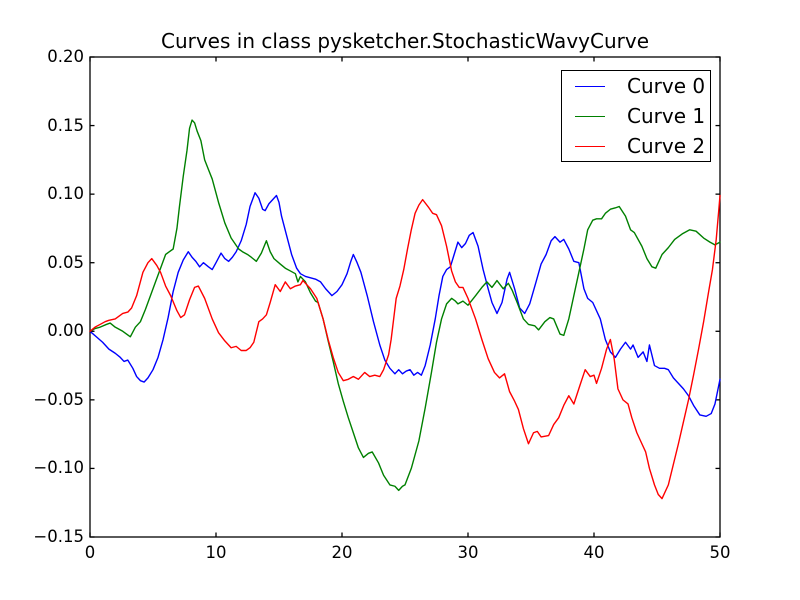 The width and height of the screenshot is (800, 600). What do you see at coordinates (666, 116) in the screenshot?
I see `legend-item-label: Curve 1` at bounding box center [666, 116].